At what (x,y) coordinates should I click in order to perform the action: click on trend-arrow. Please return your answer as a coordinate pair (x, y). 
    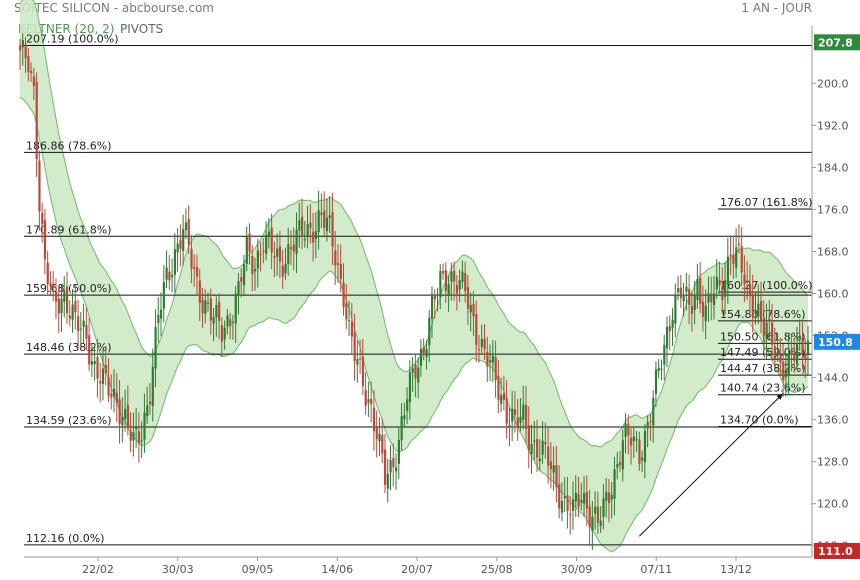
    Looking at the image, I should click on (711, 464).